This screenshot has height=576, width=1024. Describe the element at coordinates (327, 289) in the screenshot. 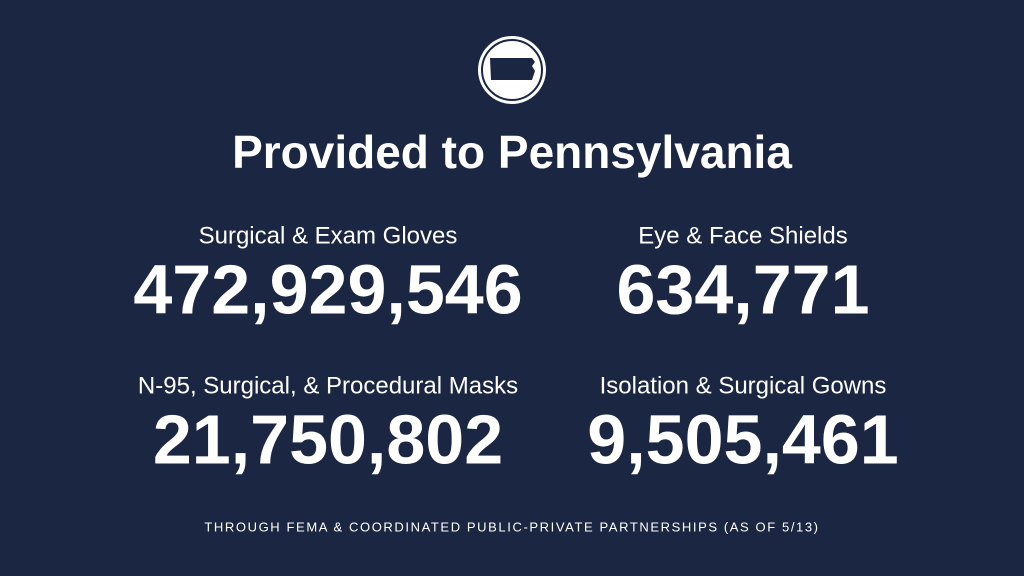

I see `stat-value: 472,929,546` at that location.